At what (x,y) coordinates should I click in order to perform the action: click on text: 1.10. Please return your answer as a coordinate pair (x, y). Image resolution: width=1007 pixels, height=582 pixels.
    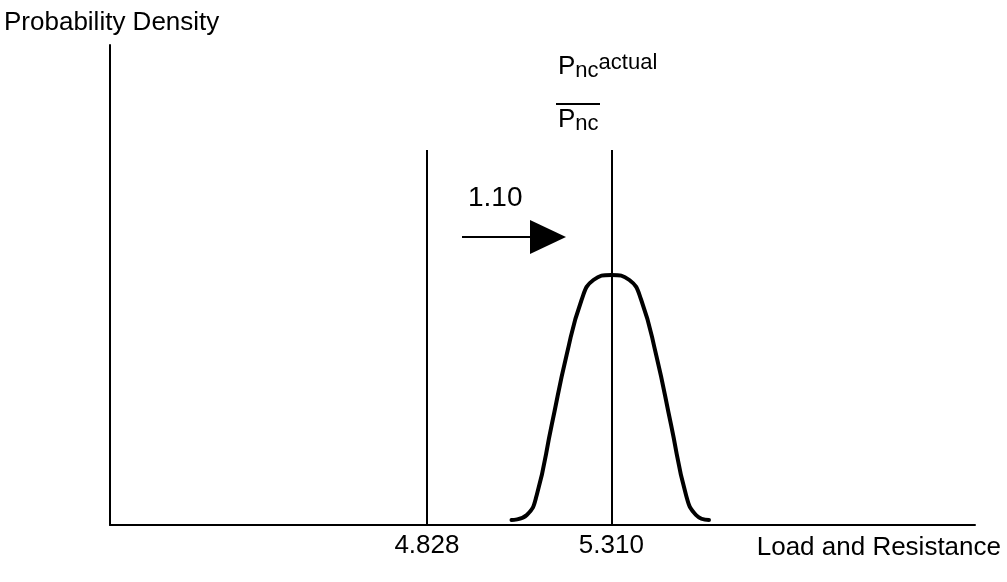
    Looking at the image, I should click on (495, 196).